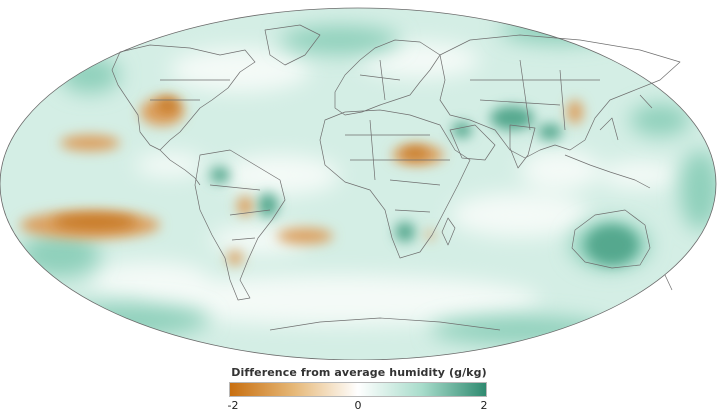 This screenshot has height=412, width=720. I want to click on legend-title: Difference from average humidity (g/kg), so click(359, 372).